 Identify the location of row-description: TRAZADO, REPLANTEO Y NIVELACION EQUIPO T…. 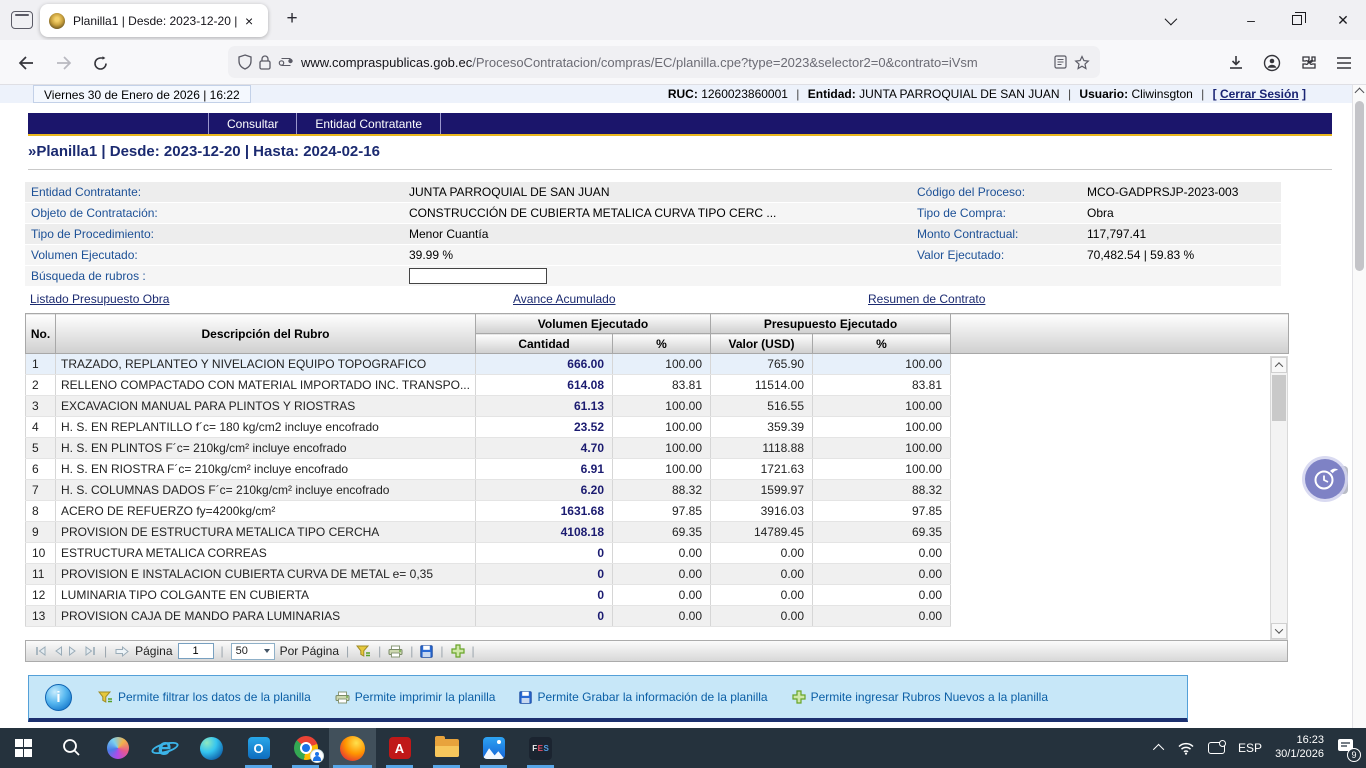
(265, 364).